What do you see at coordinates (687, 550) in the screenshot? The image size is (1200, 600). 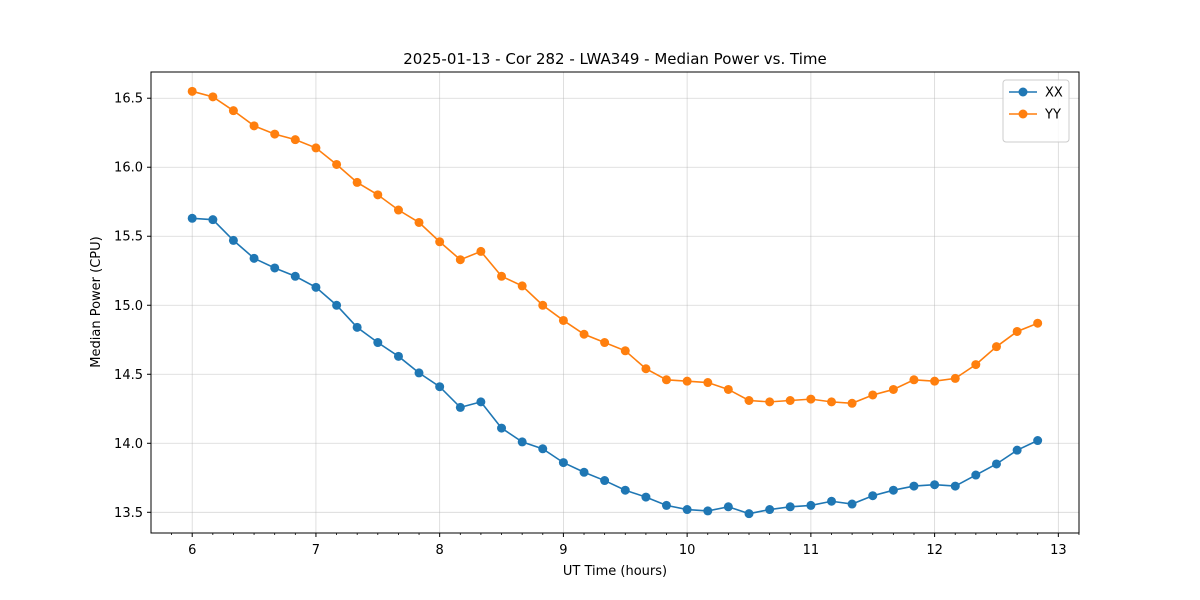 I see `x-tick-label: 10` at bounding box center [687, 550].